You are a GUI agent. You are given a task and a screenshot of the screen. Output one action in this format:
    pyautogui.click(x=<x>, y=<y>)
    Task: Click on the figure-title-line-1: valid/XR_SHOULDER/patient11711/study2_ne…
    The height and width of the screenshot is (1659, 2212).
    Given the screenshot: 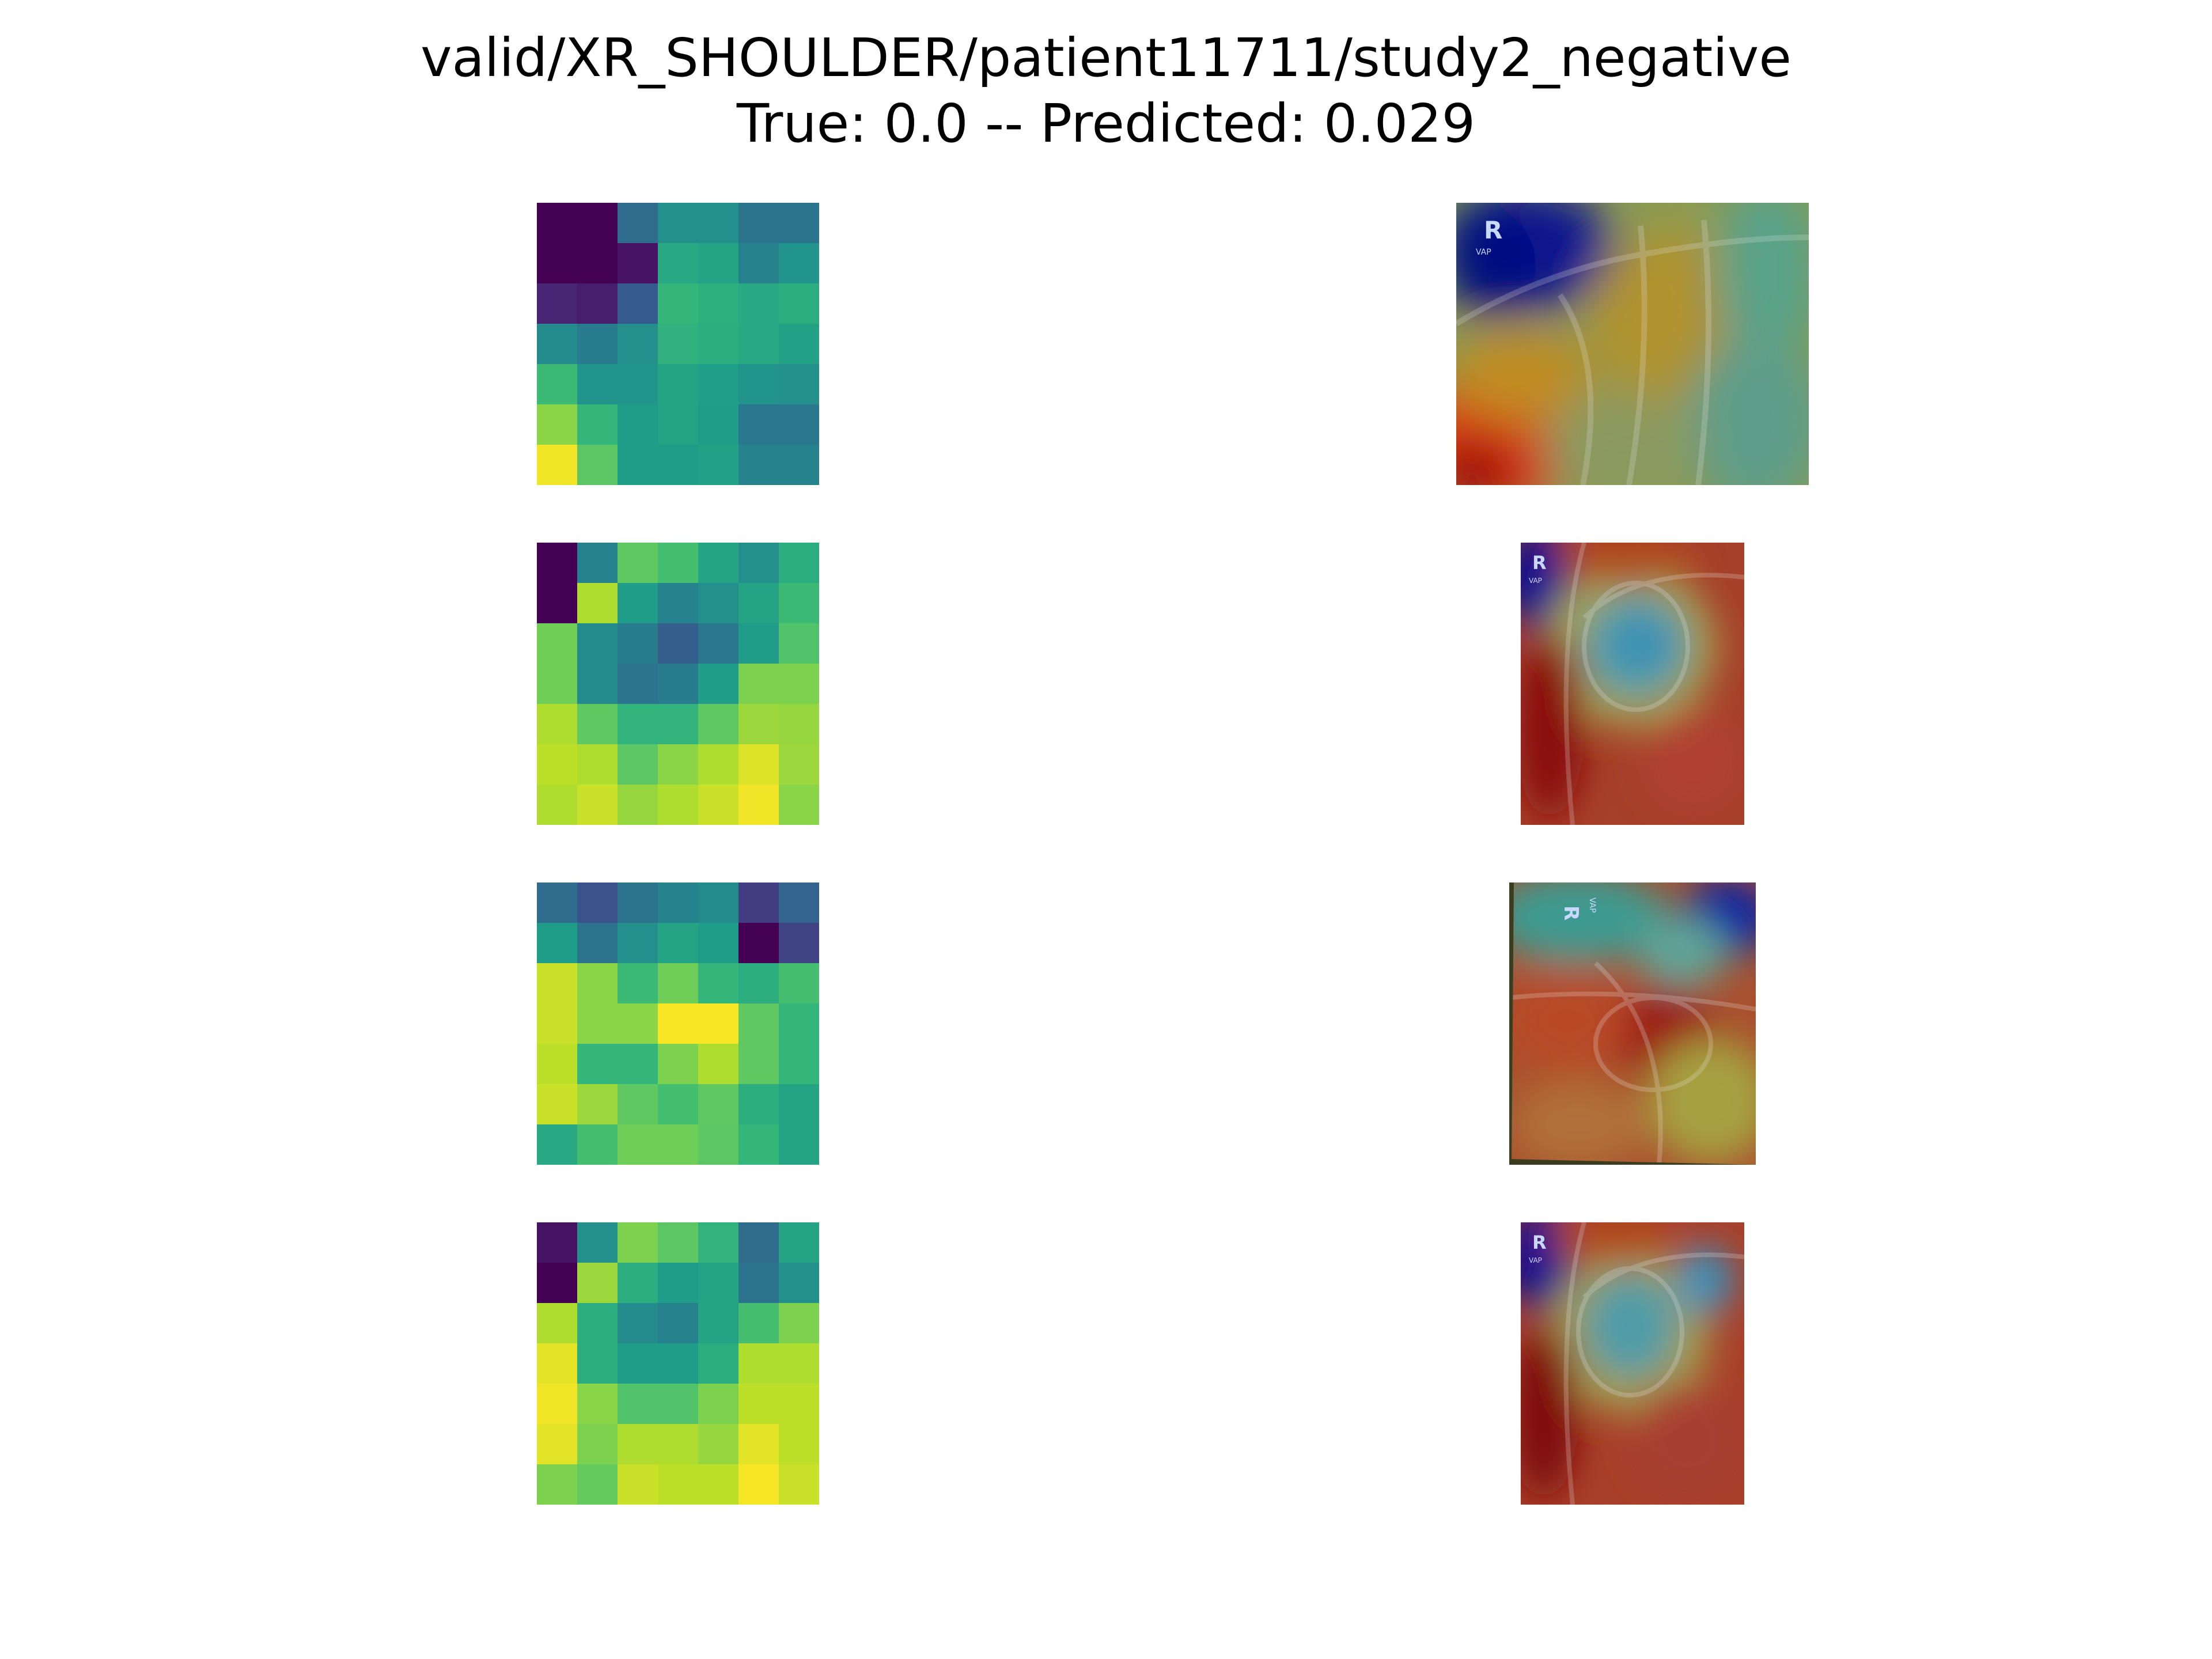 What is the action you would take?
    pyautogui.click(x=1106, y=58)
    